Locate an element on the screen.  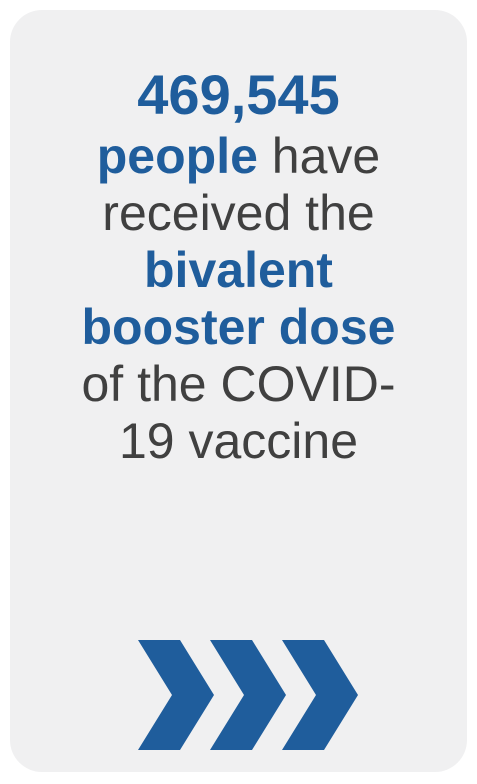
vaccine-label: 19 vaccine is located at coordinates (238, 441).